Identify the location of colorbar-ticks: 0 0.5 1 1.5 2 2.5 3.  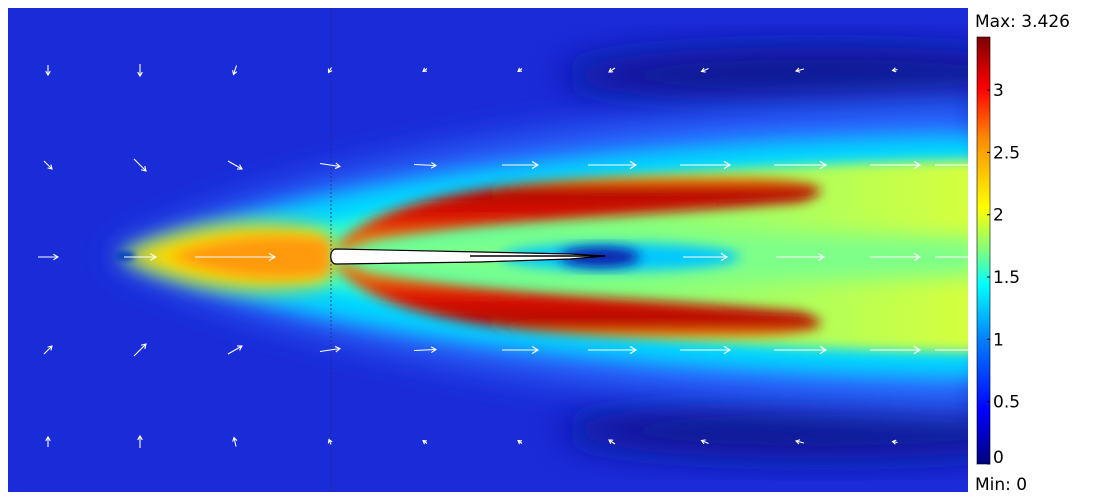
(1003, 274).